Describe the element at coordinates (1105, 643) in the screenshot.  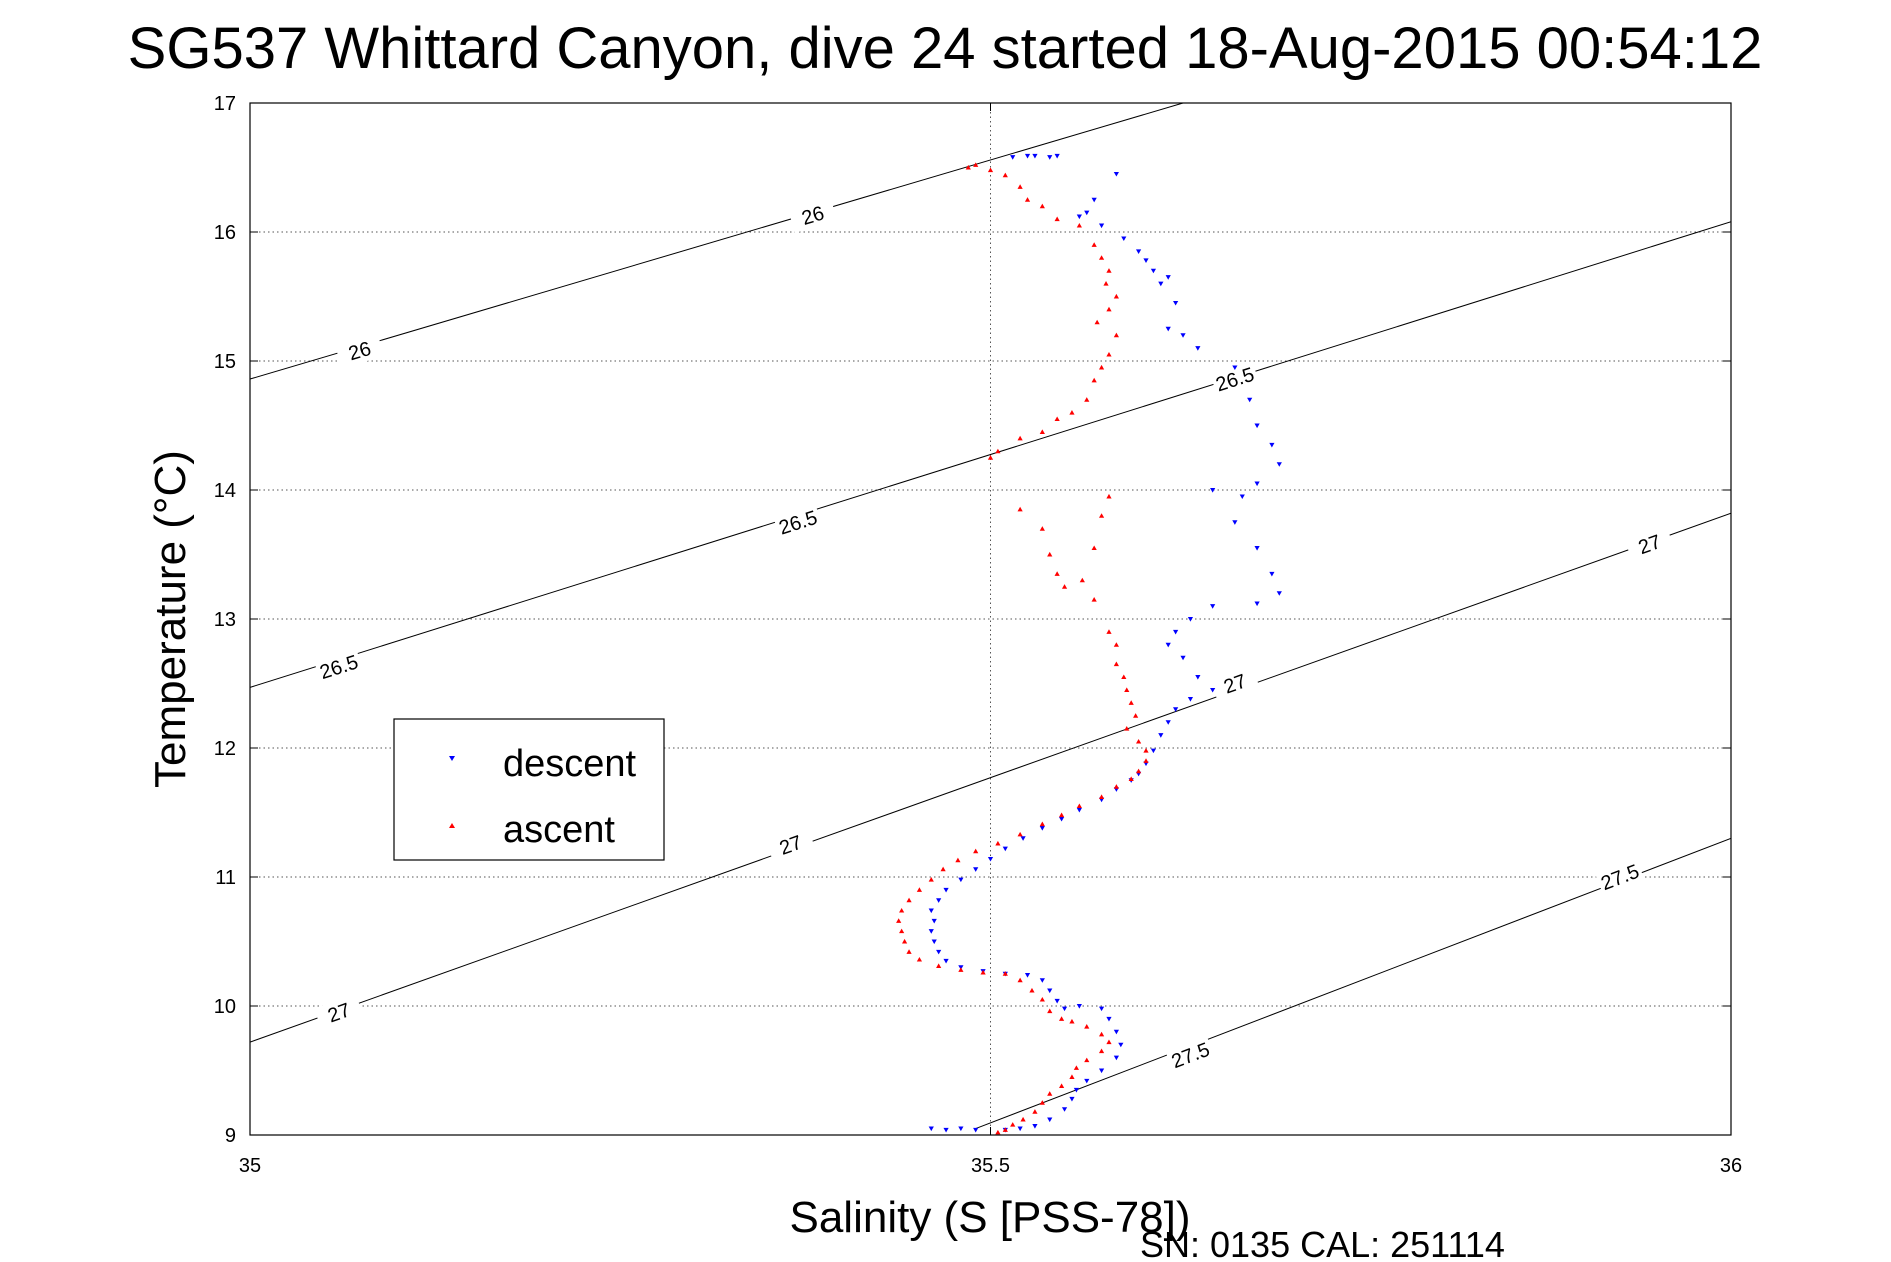
I see `series-descent` at that location.